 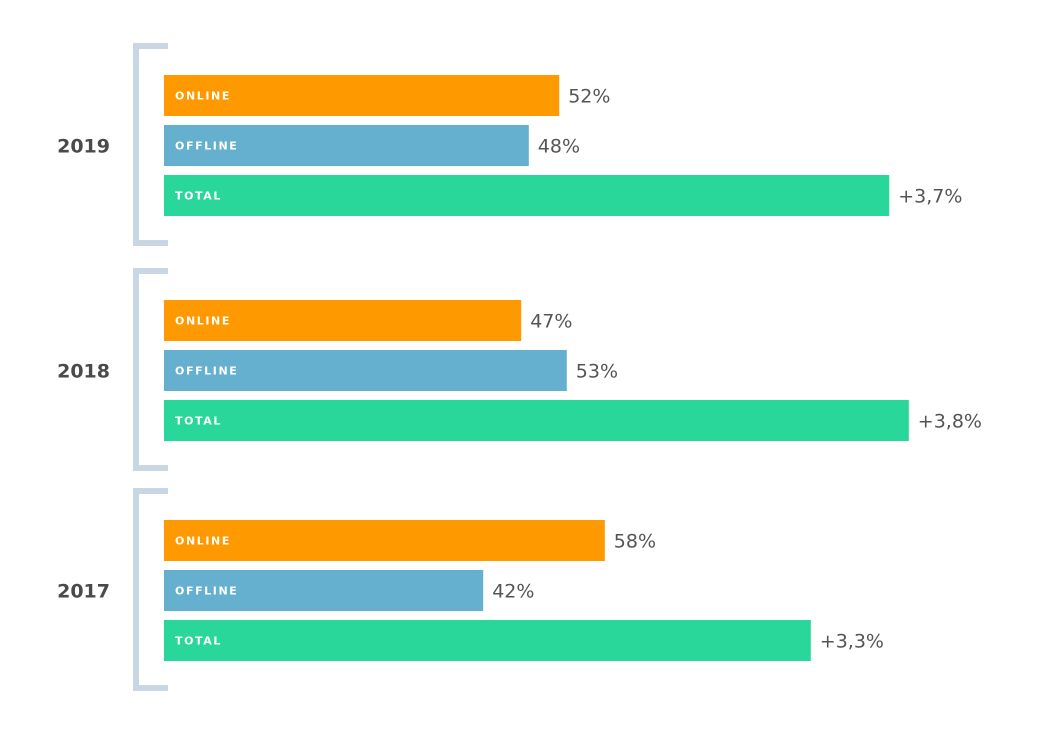 I want to click on value-label-total: +3,3%, so click(x=852, y=642).